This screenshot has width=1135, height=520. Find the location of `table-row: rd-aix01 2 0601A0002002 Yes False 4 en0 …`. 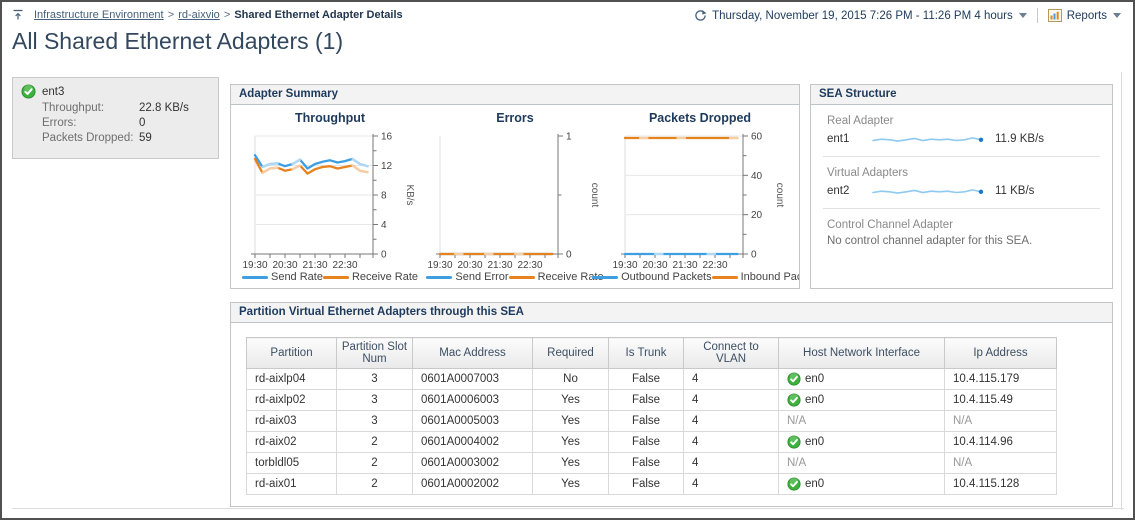

table-row: rd-aix01 2 0601A0002002 Yes False 4 en0 … is located at coordinates (651, 484).